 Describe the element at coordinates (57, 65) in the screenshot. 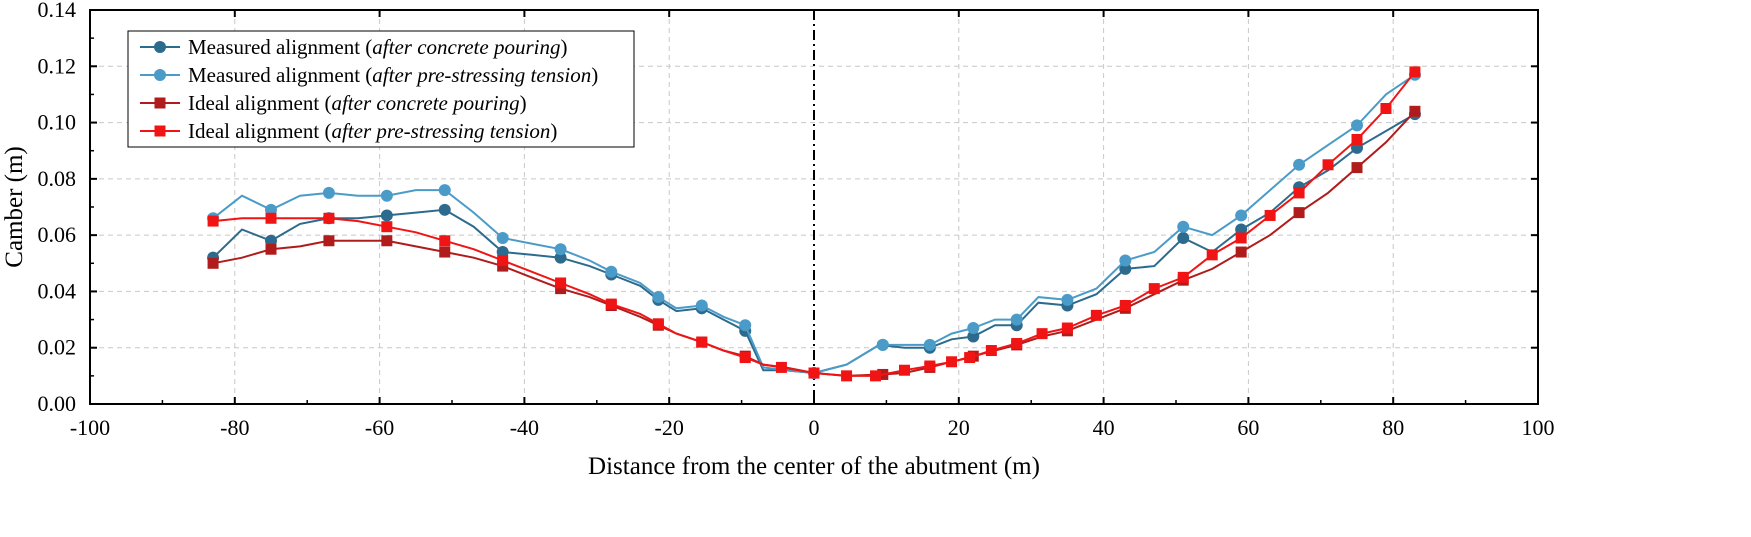

I see `y-tick-label: 0.12` at that location.